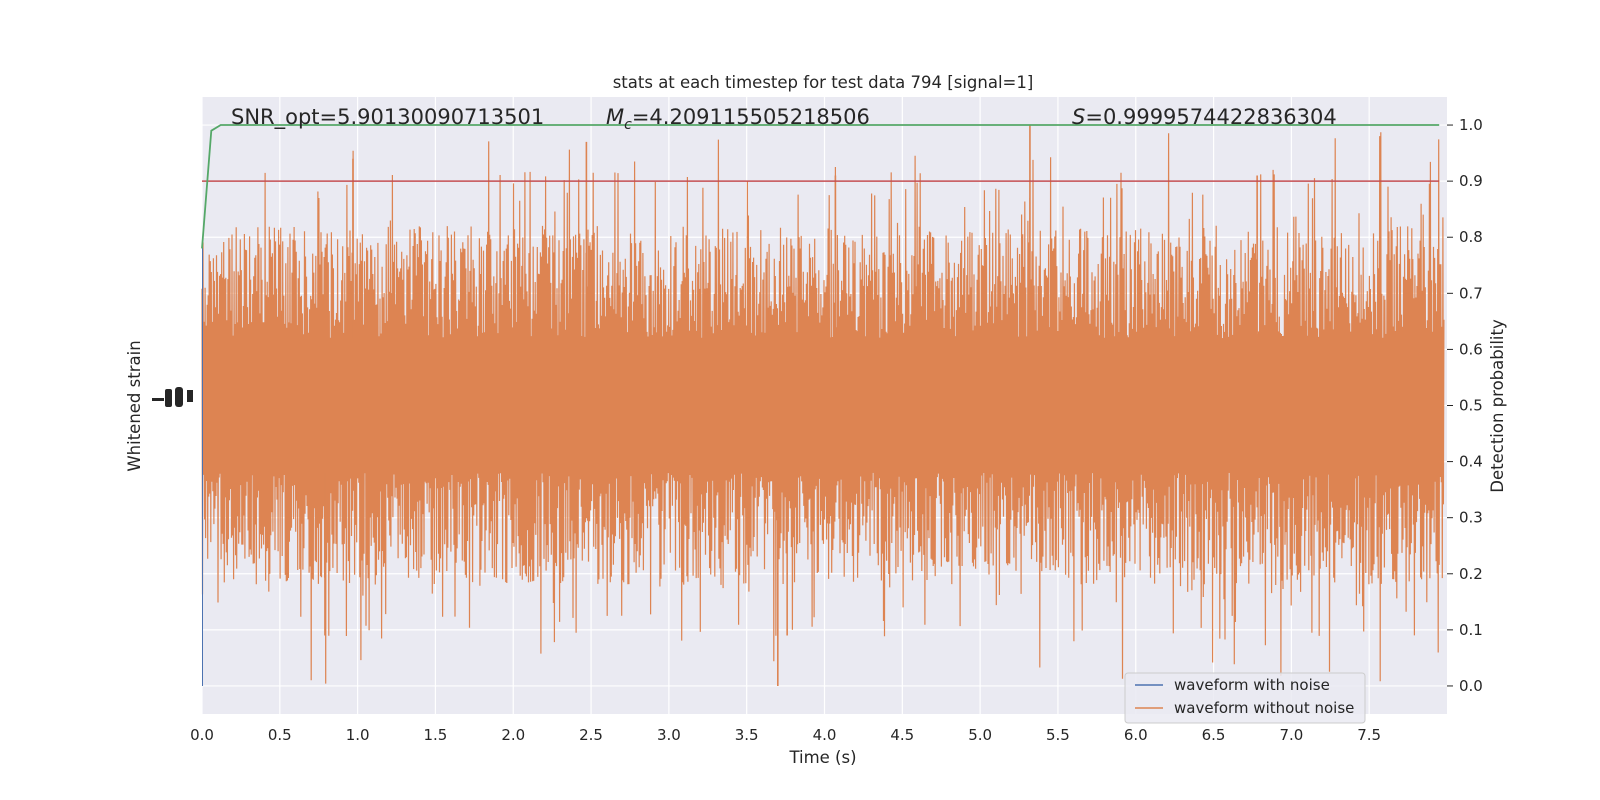  Describe the element at coordinates (980, 735) in the screenshot. I see `x-tick-label: 5.0` at that location.